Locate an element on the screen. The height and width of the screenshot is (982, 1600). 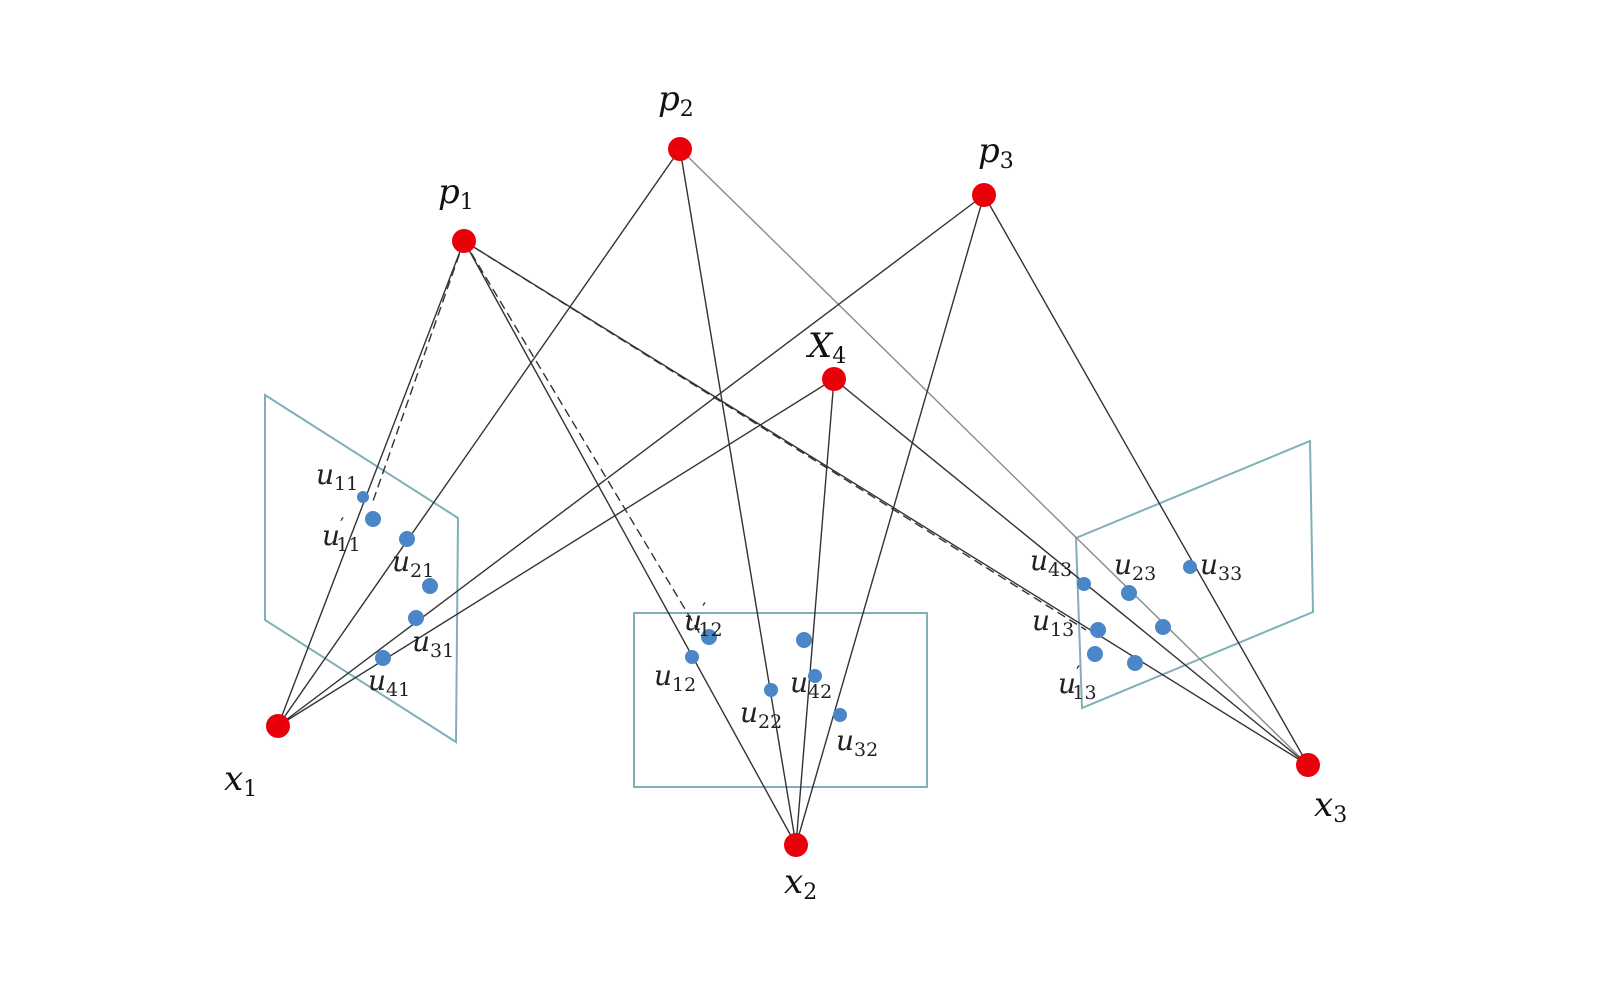
label-u11: u11 is located at coordinates (337, 476).